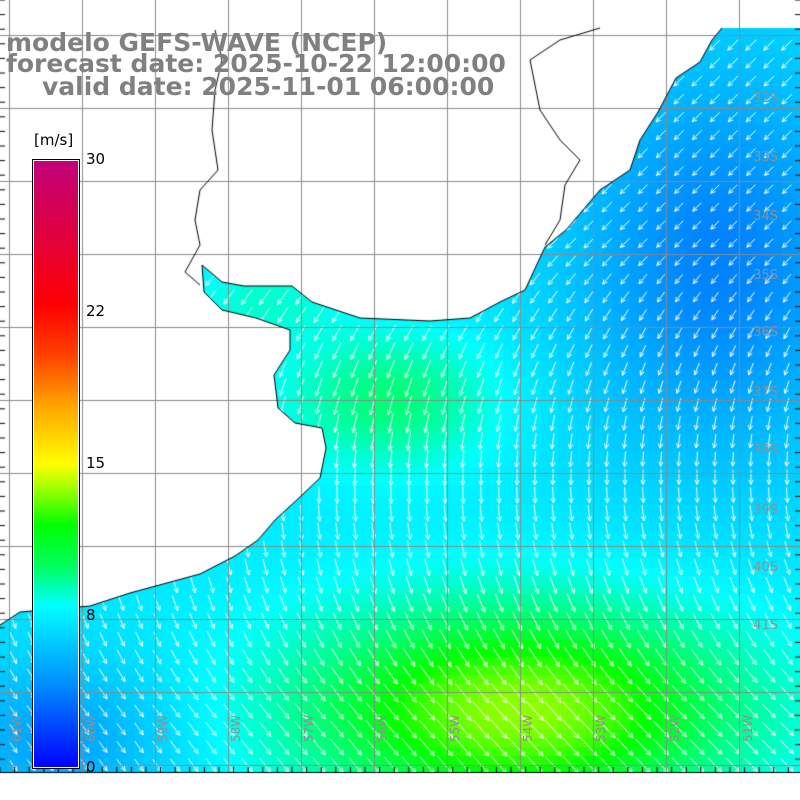 The height and width of the screenshot is (800, 800). Describe the element at coordinates (236, 728) in the screenshot. I see `lon-label: 58W` at that location.